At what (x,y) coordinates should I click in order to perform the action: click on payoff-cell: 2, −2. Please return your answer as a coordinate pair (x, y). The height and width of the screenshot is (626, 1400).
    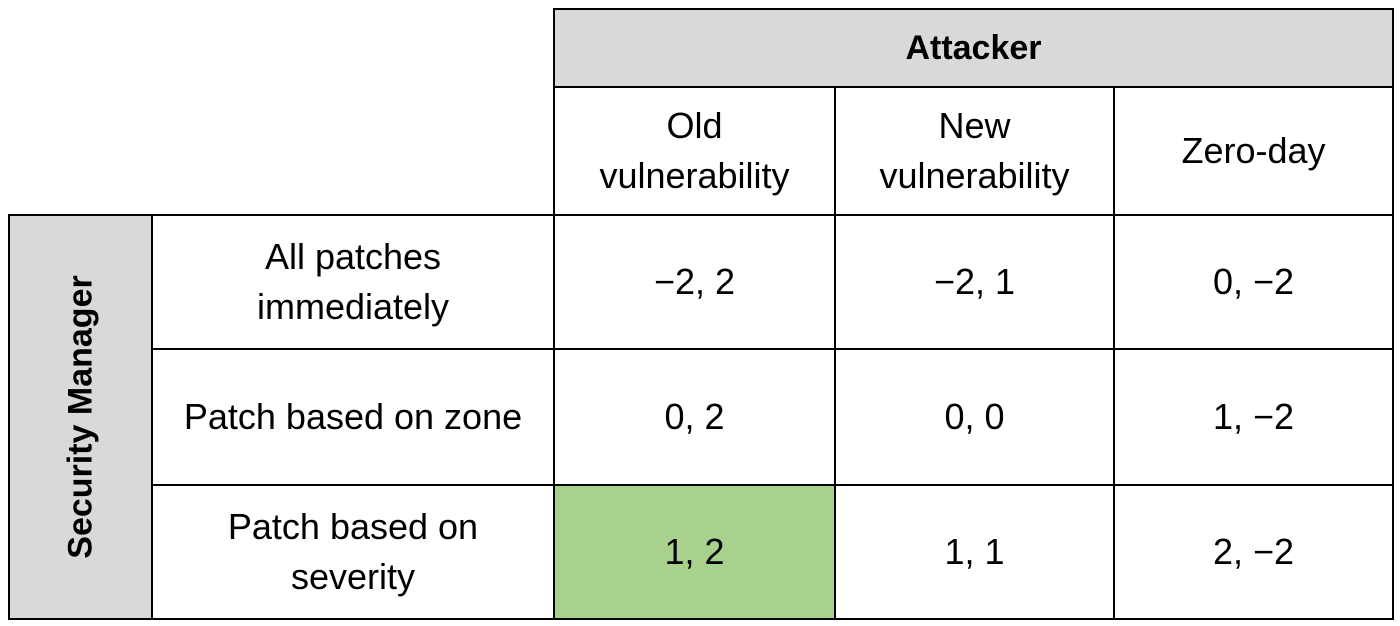
    Looking at the image, I should click on (1253, 552).